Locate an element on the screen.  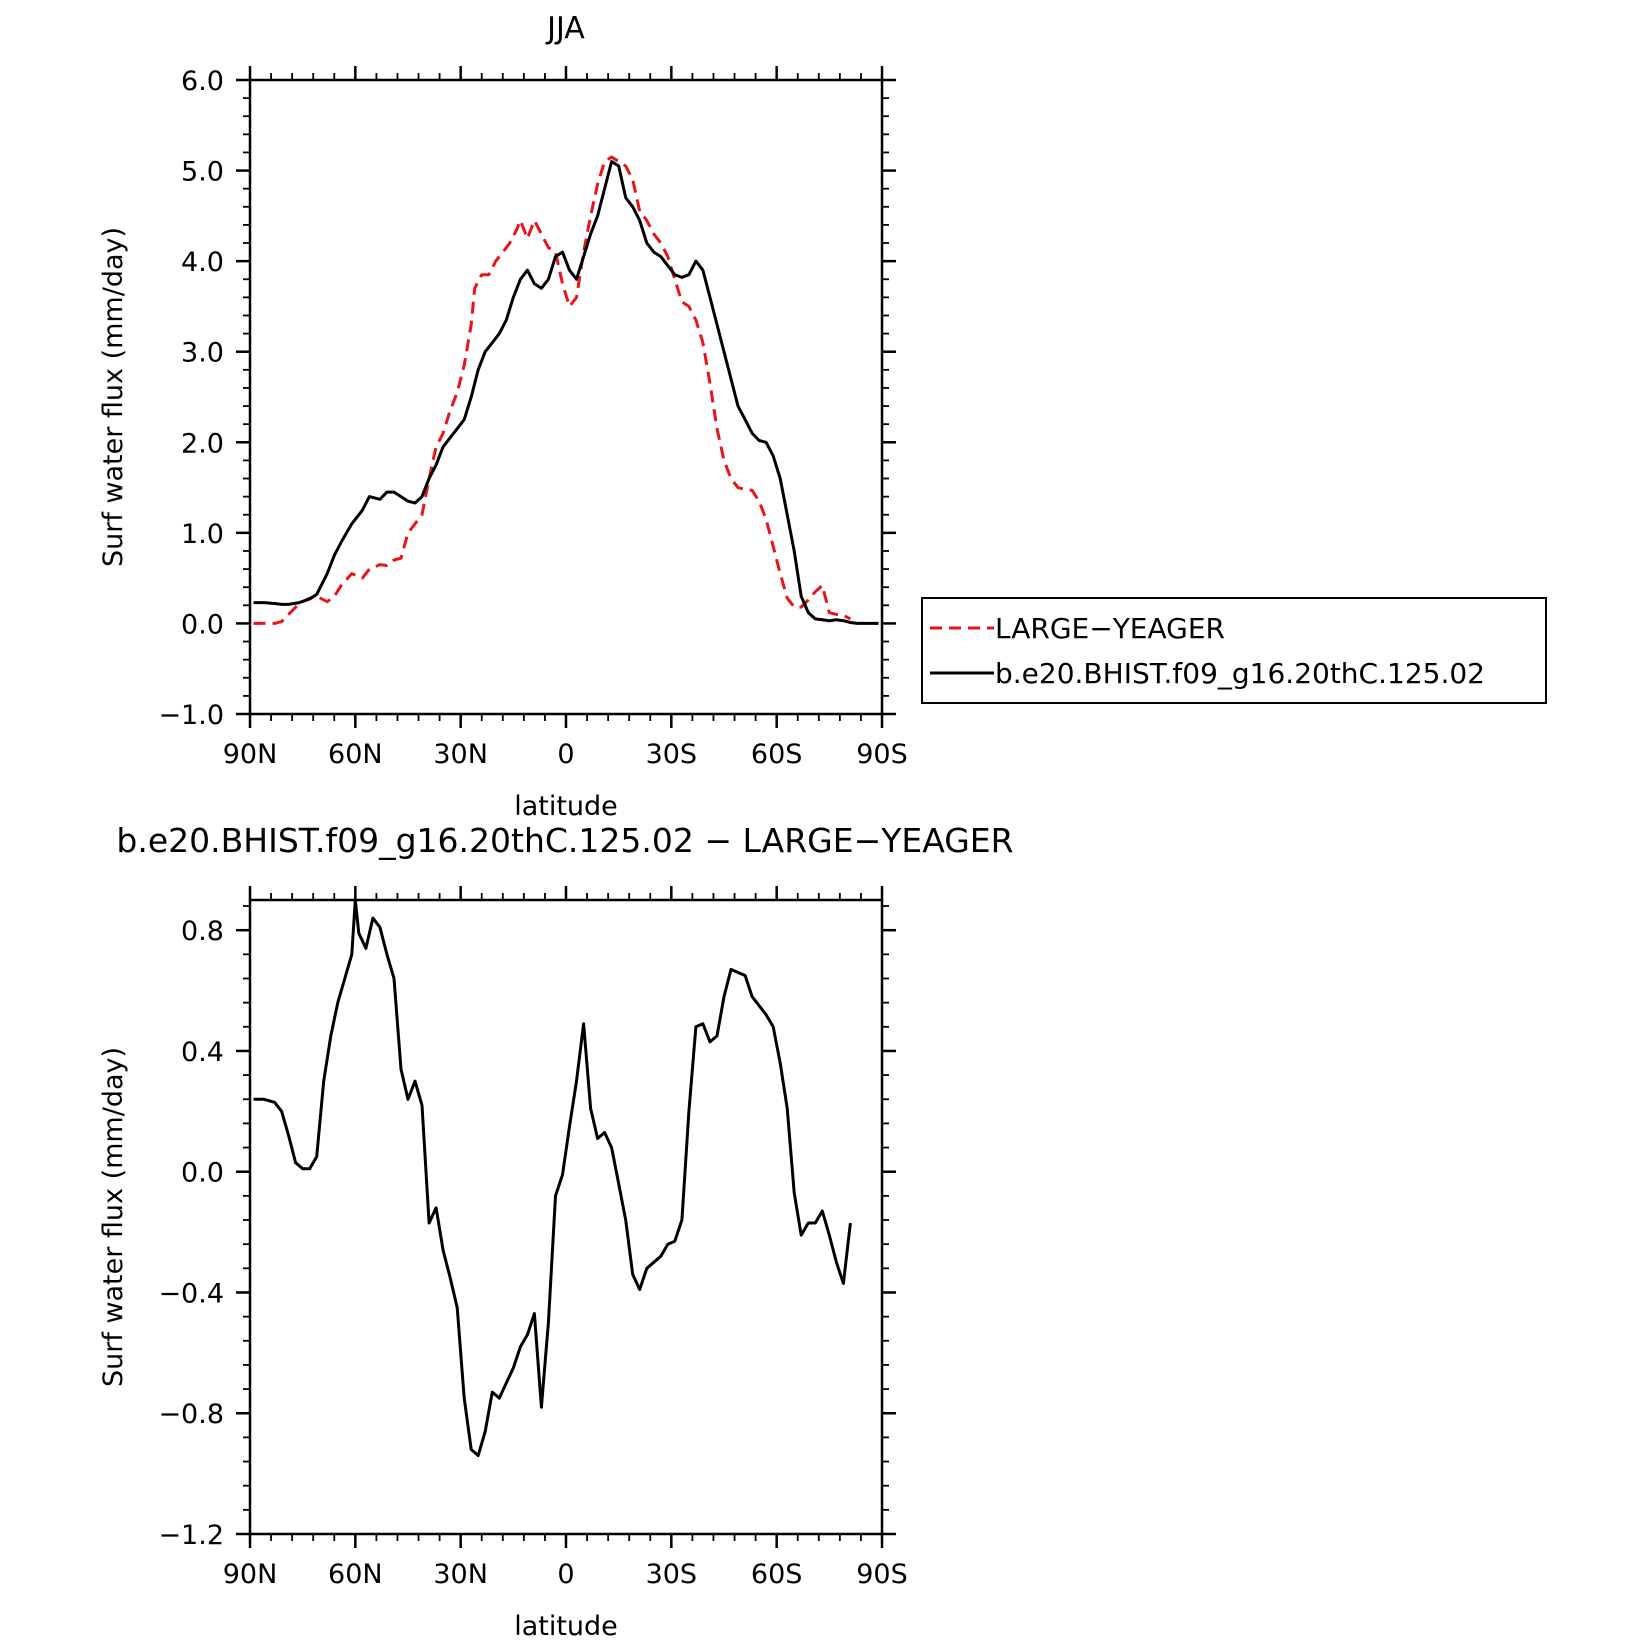
bottom-y-tick-label: −1.2 is located at coordinates (191, 1535).